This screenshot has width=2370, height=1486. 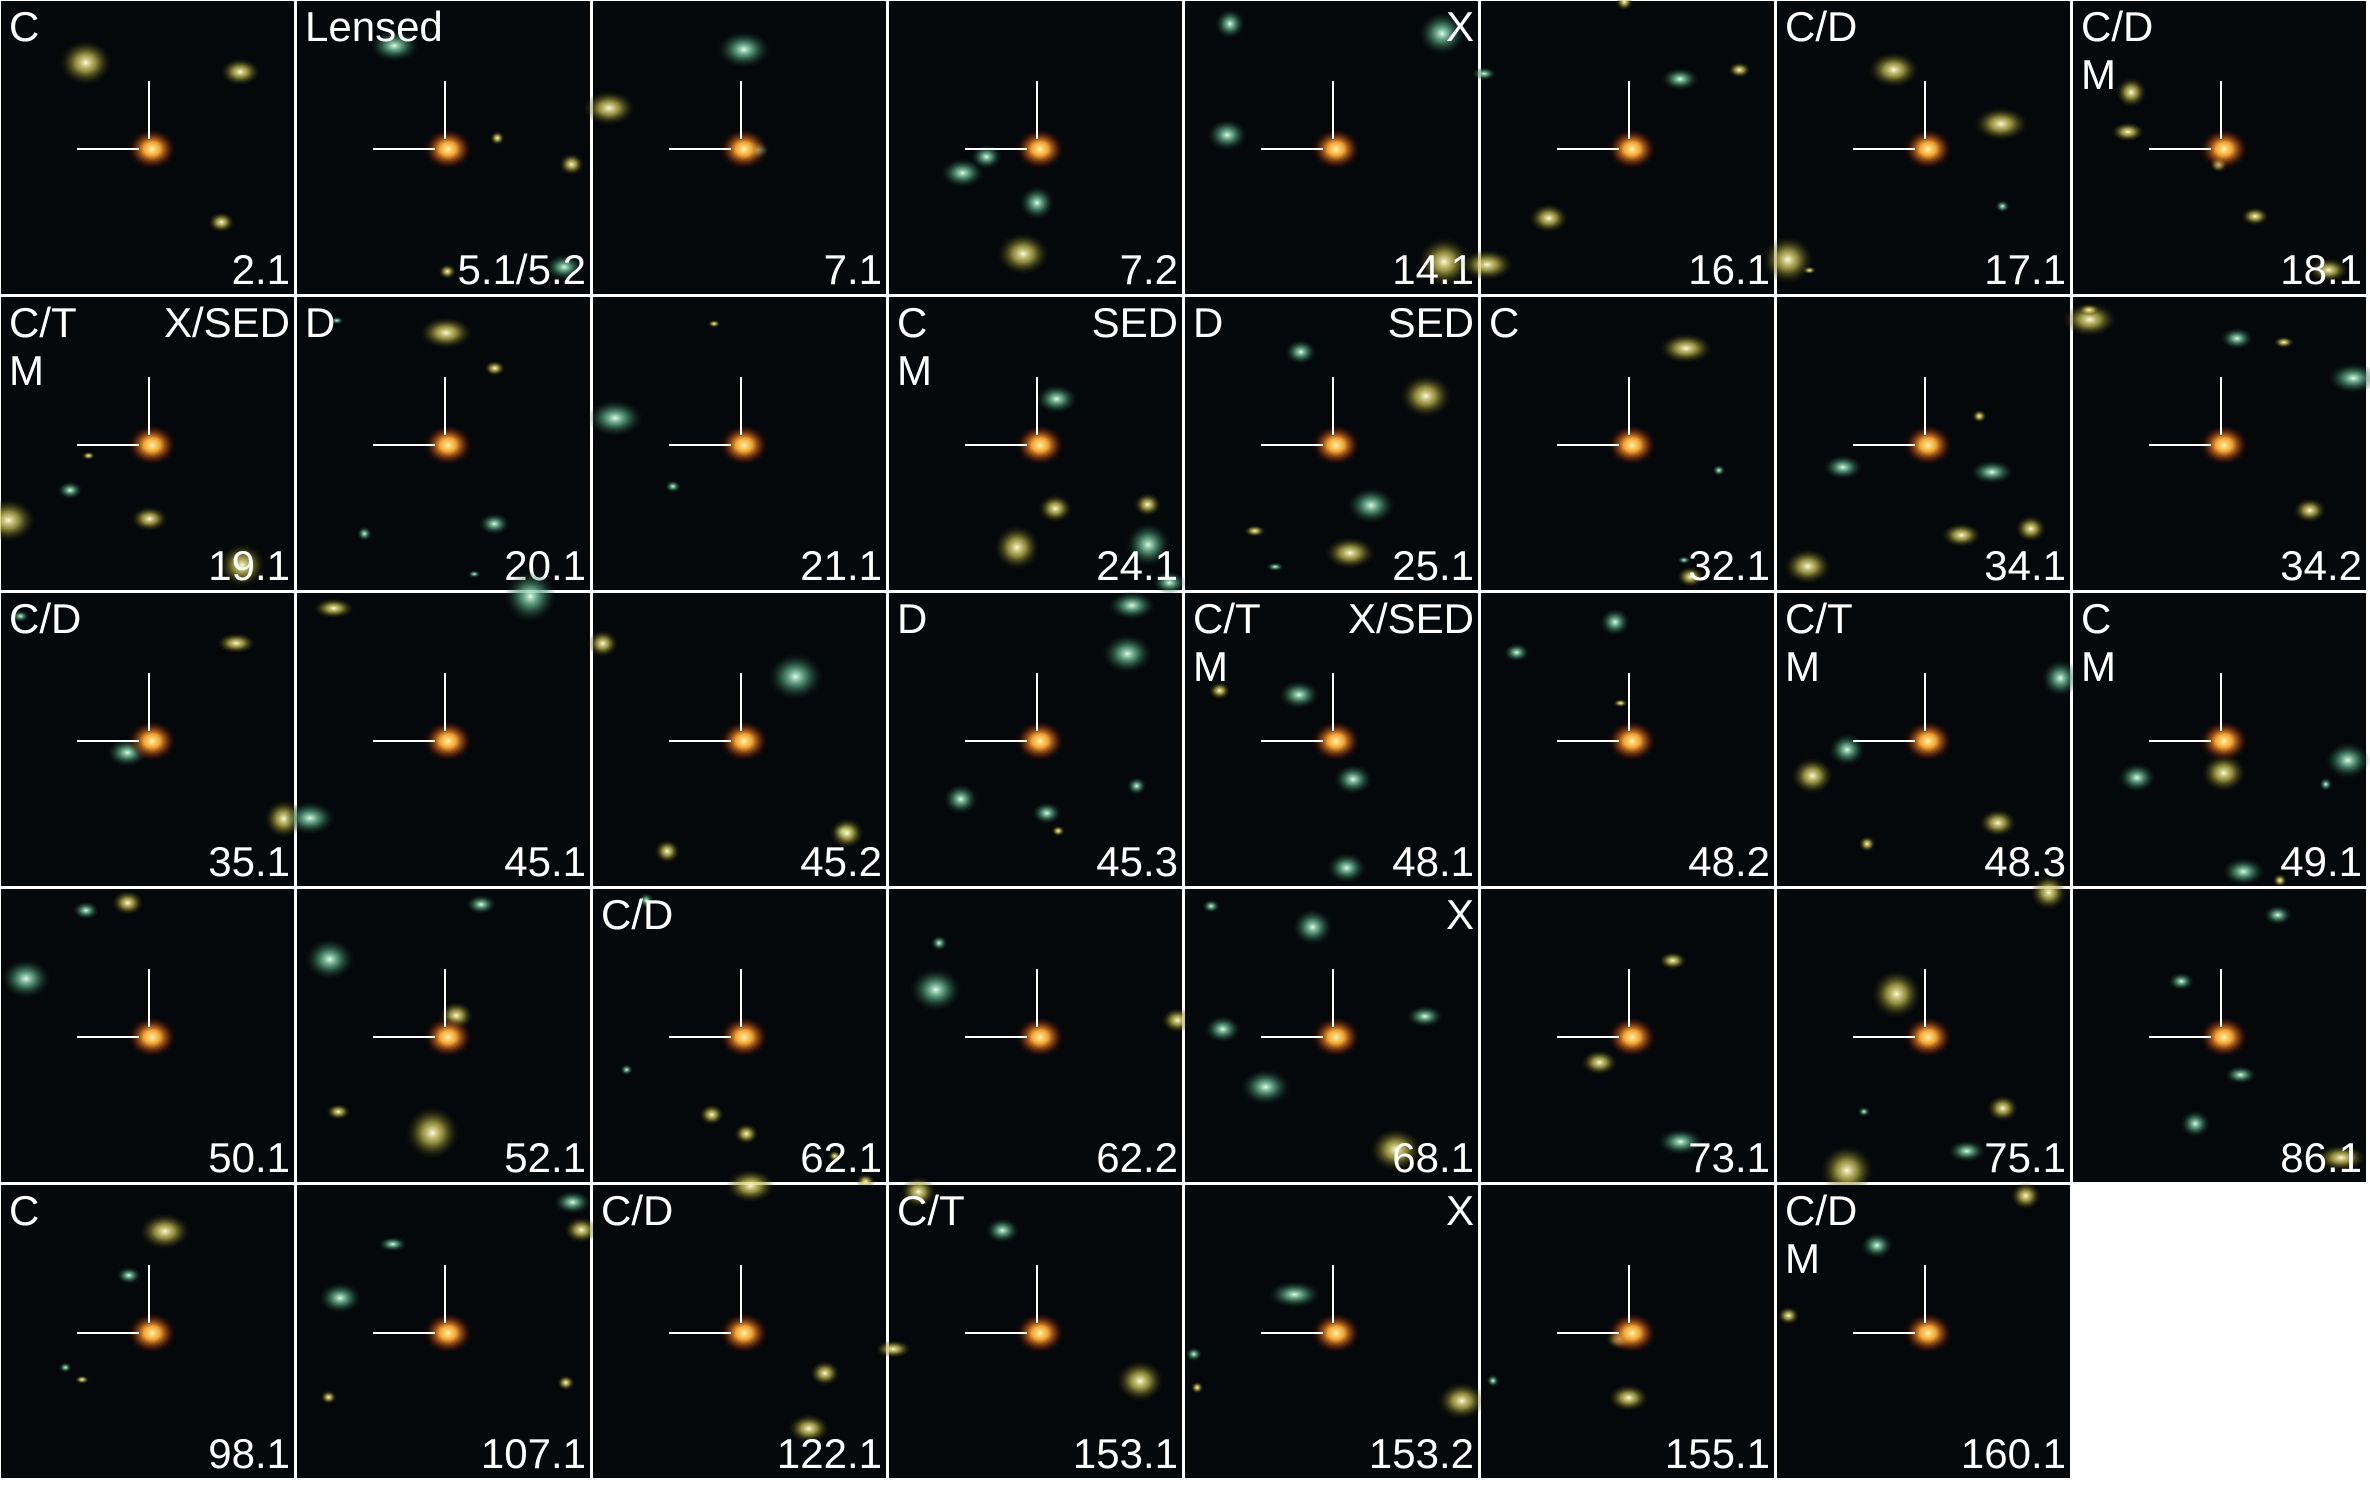 What do you see at coordinates (522, 269) in the screenshot?
I see `object-id: 5.1/5.2` at bounding box center [522, 269].